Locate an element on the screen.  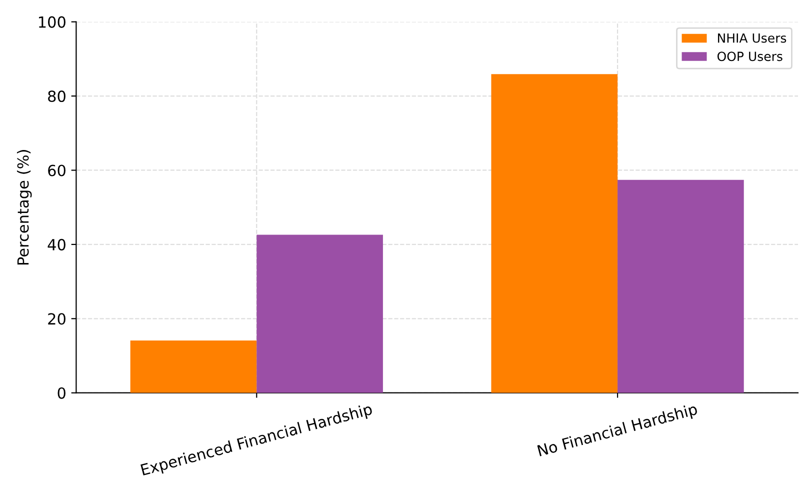
legend-label: NHIA Users is located at coordinates (752, 38).